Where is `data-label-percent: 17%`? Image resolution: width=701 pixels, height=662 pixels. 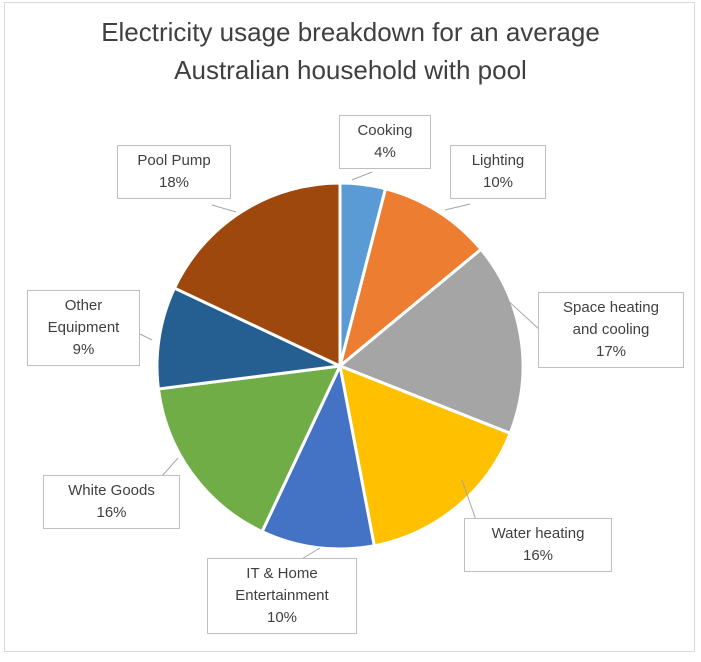
data-label-percent: 17% is located at coordinates (611, 351).